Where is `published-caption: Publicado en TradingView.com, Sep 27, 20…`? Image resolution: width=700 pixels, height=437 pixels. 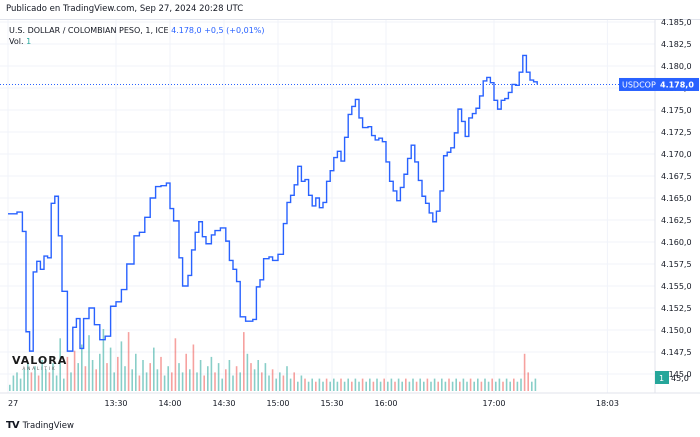
published-caption: Publicado en TradingView.com, Sep 27, 20… is located at coordinates (125, 9).